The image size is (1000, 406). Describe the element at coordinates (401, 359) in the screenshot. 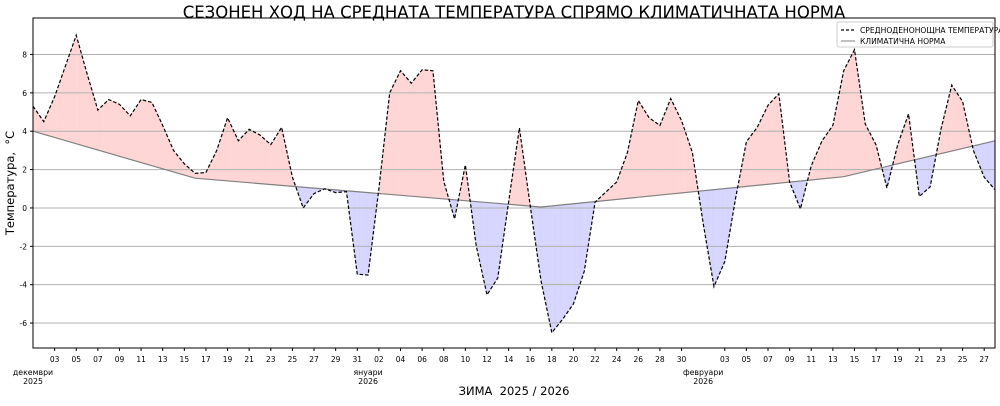

I see `x-tick-label: 04` at that location.